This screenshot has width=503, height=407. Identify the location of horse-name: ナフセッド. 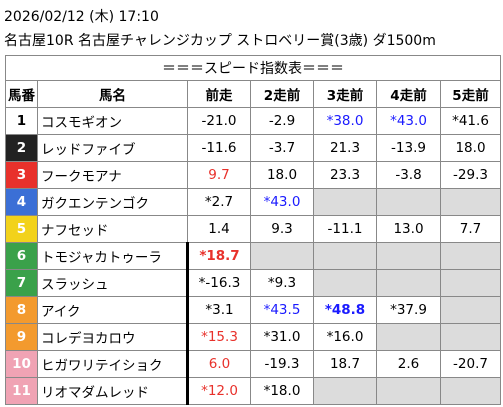
(112, 229).